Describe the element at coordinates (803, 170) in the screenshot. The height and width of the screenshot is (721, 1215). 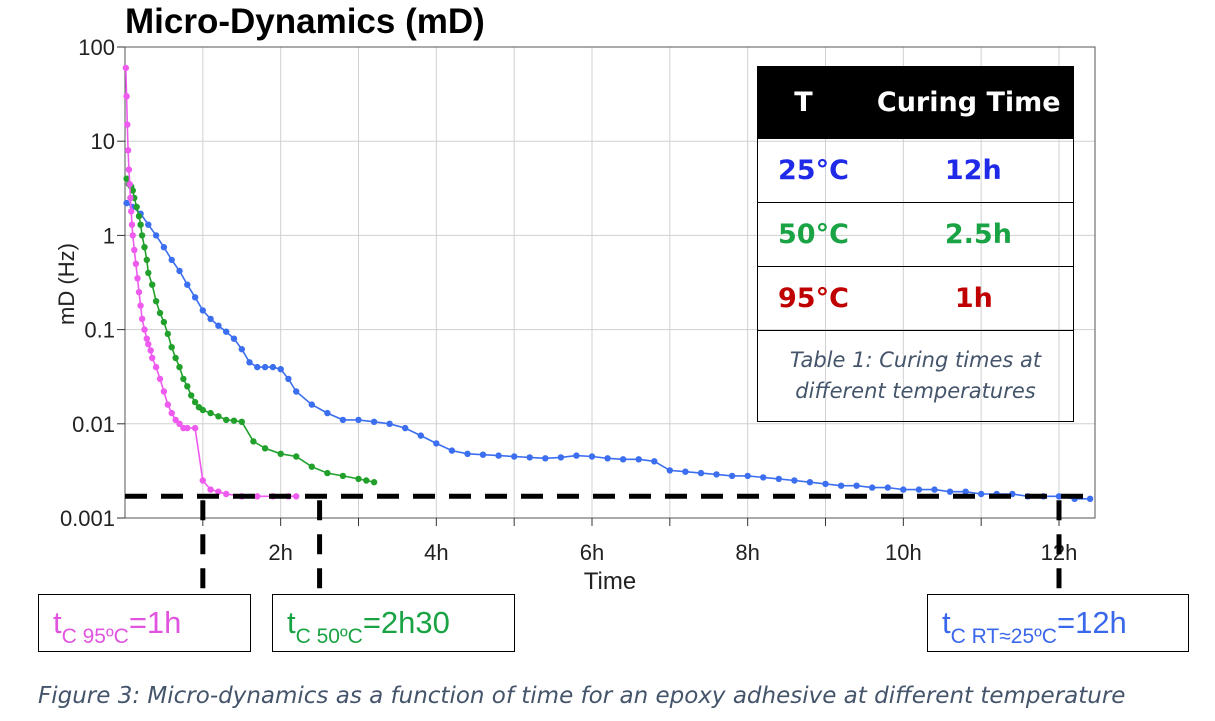
I see `row-temperature: 25°C` at that location.